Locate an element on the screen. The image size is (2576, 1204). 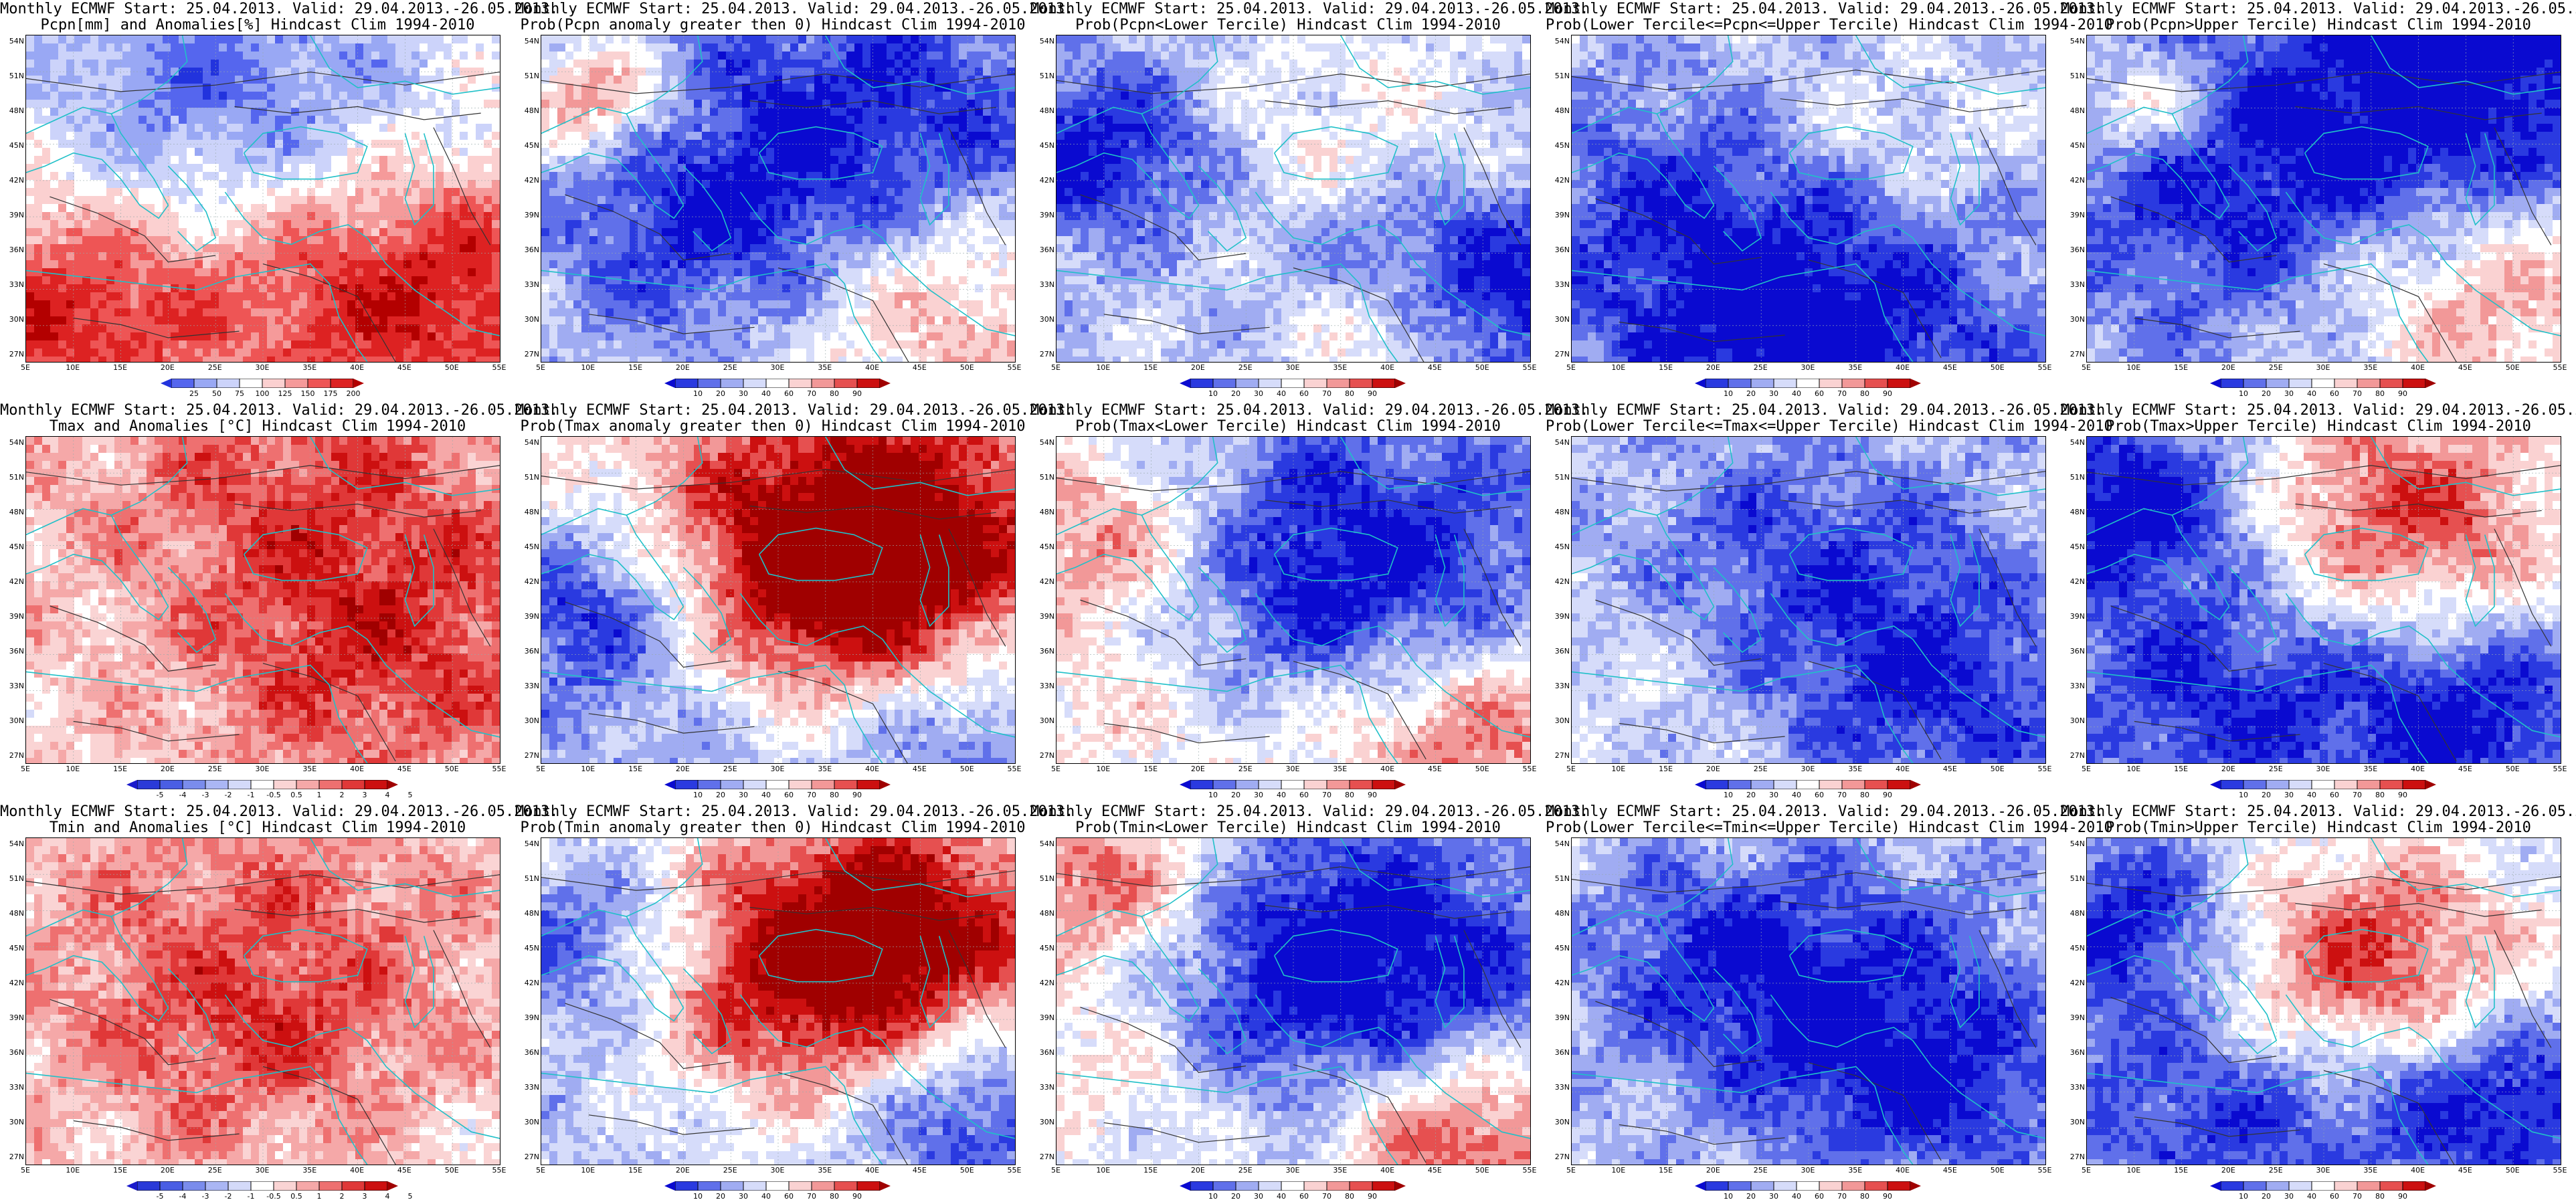
lon-label: 50E is located at coordinates (1482, 769).